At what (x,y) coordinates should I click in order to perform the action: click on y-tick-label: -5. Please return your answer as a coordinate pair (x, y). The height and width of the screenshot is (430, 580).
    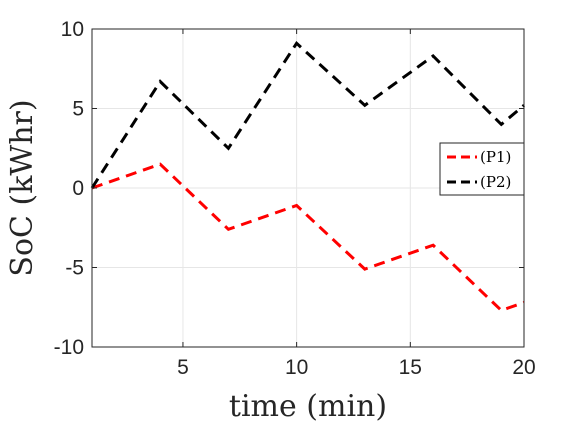
    Looking at the image, I should click on (74, 268).